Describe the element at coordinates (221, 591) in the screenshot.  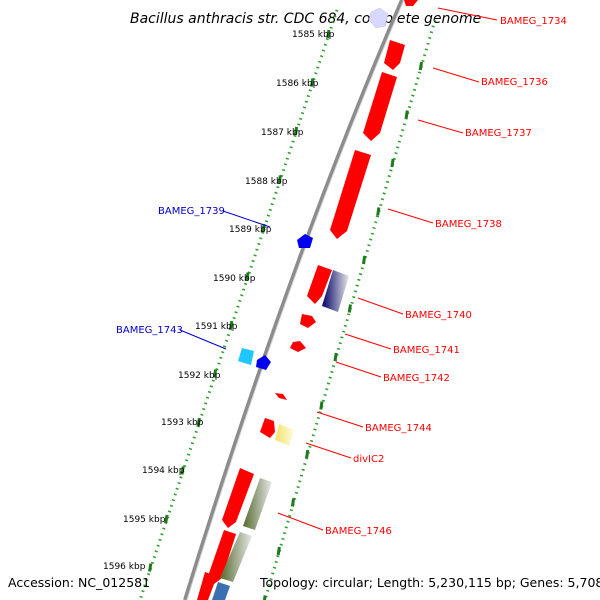
I see `gene-shade-steel` at that location.